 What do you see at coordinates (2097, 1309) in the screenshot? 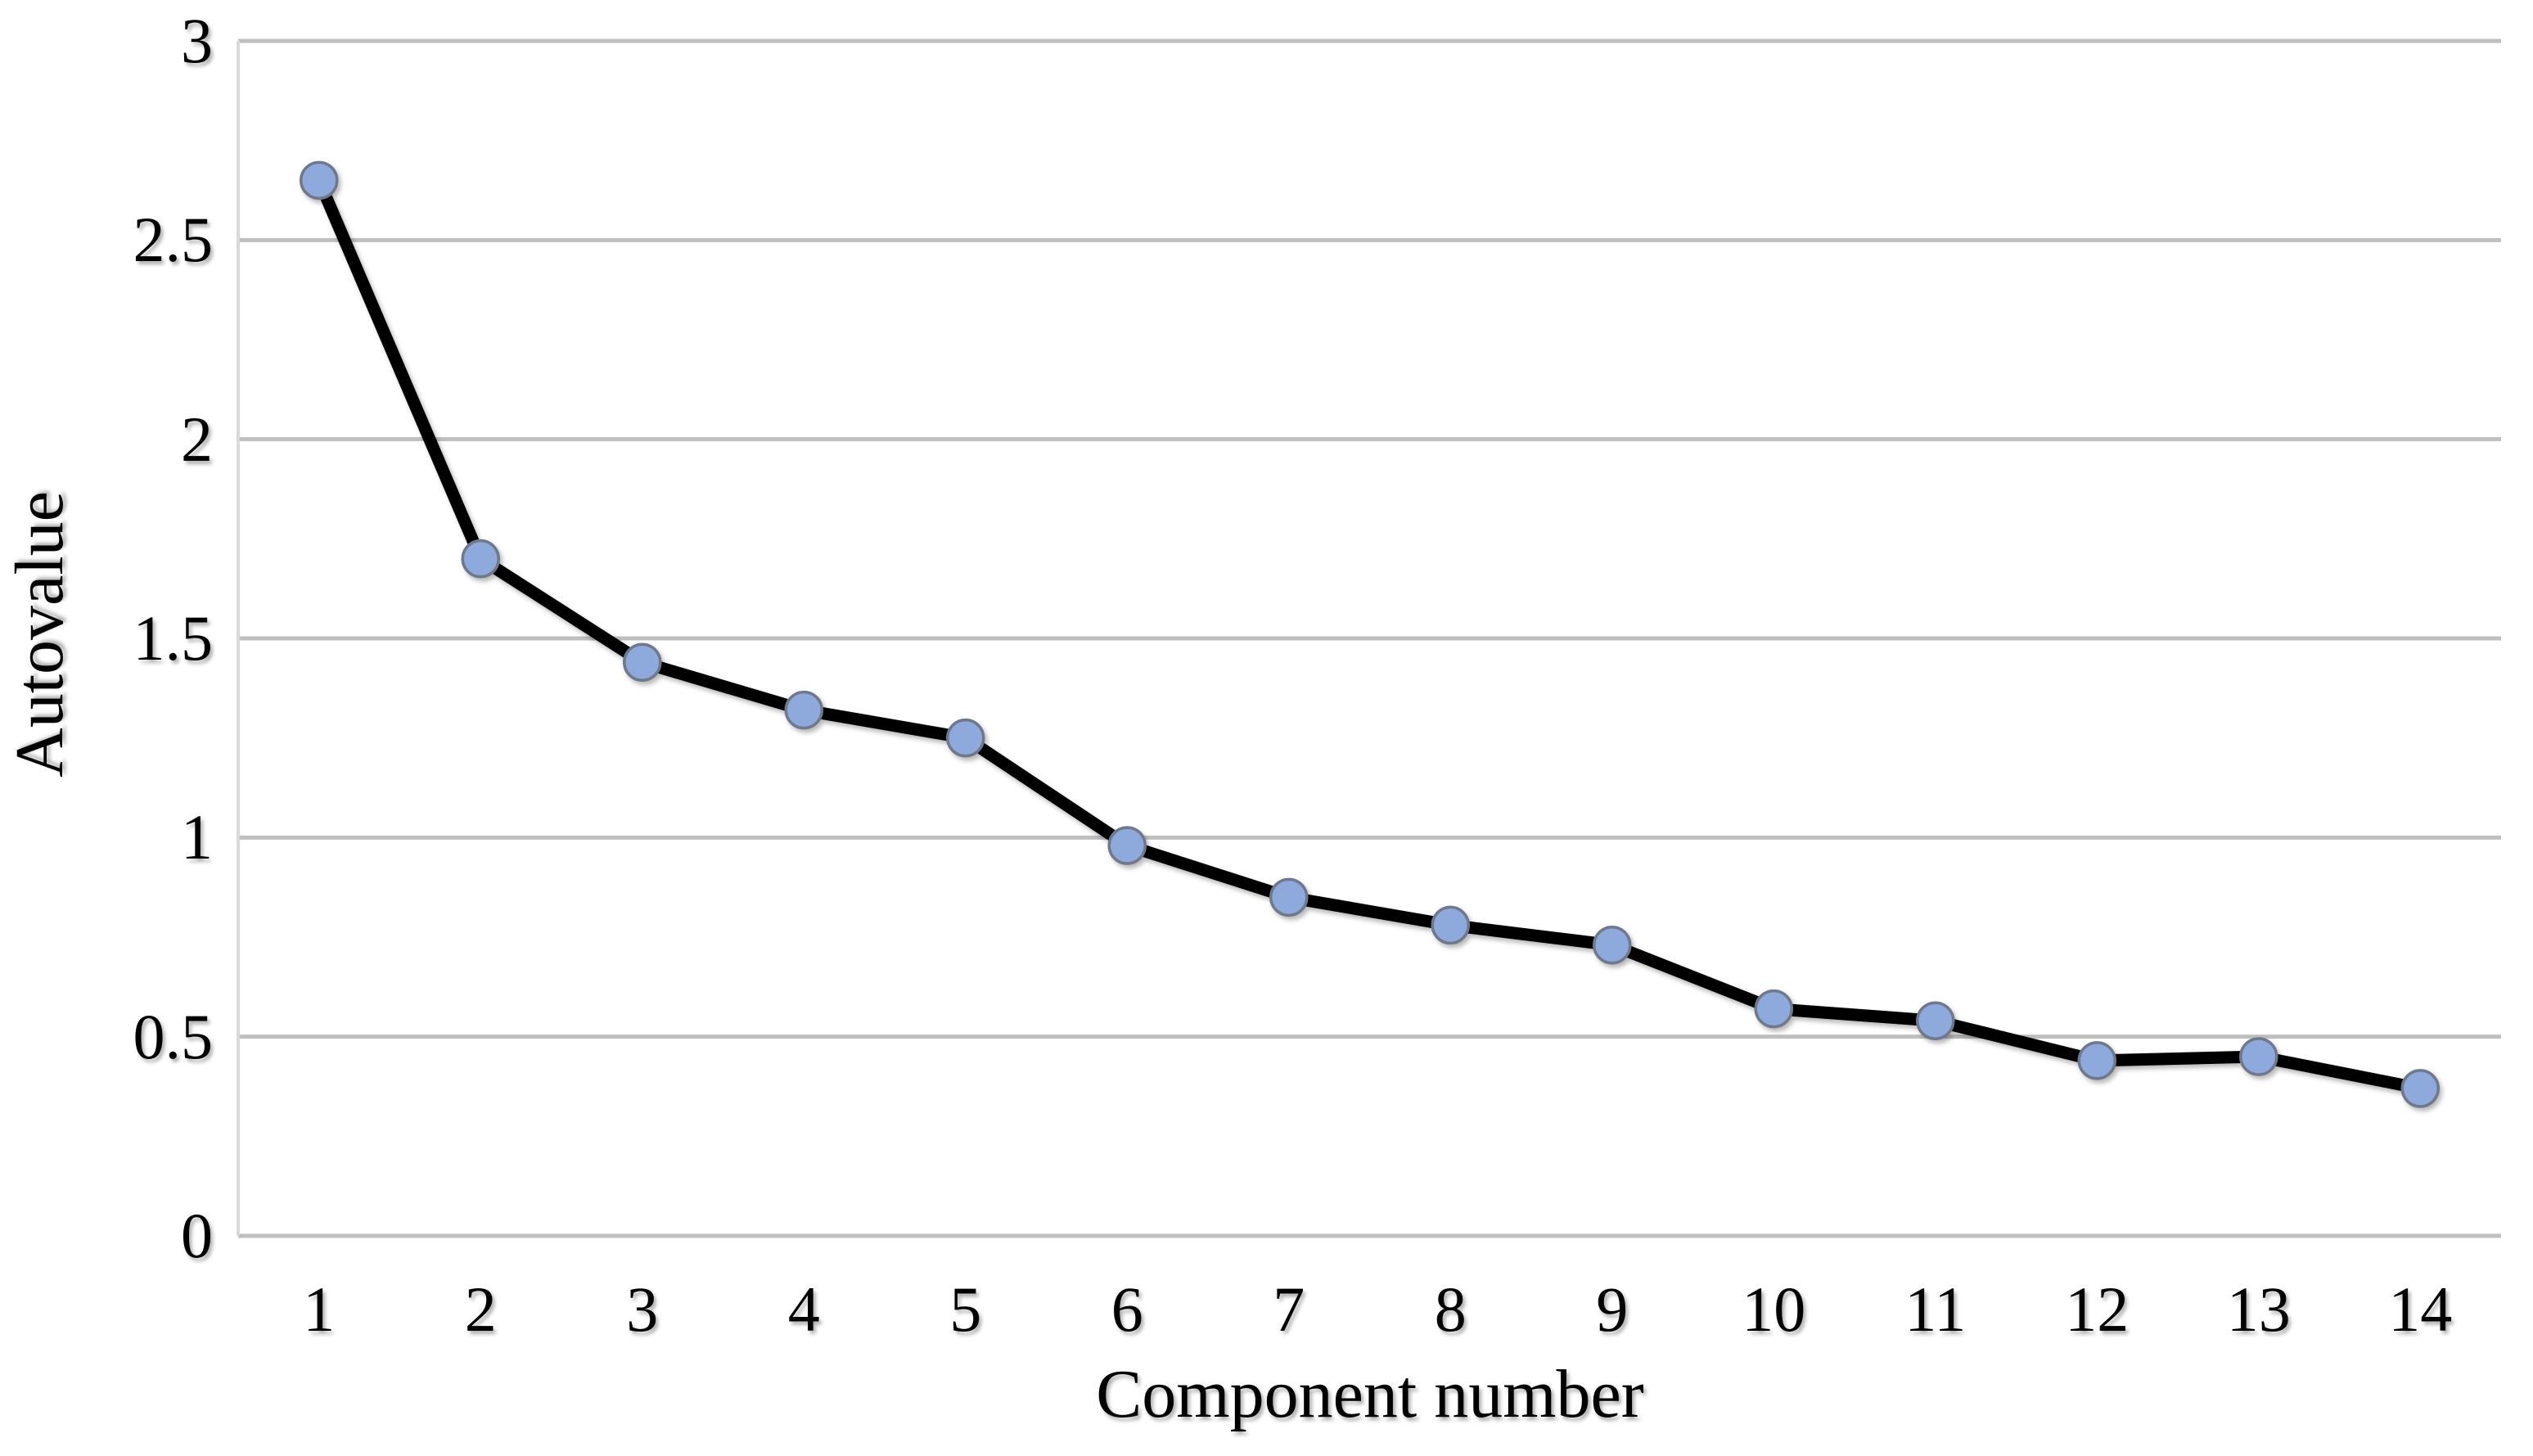
I see `x-tick-label: 12` at bounding box center [2097, 1309].